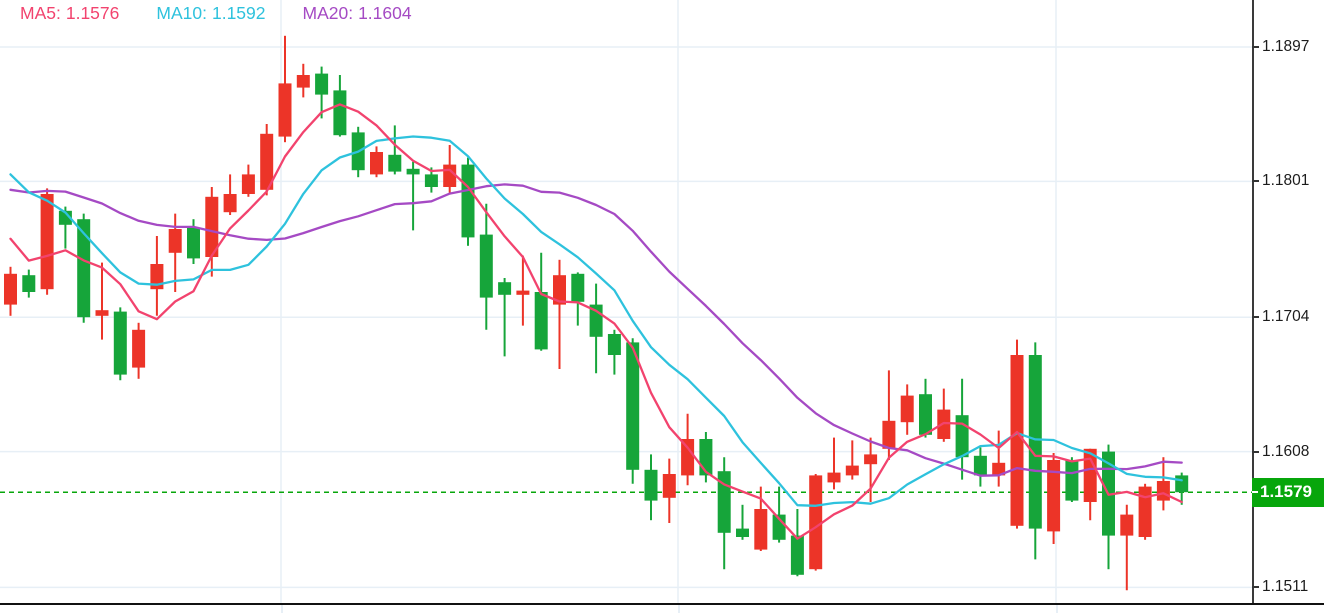 The image size is (1324, 613). I want to click on price-axis-label: 1.1608, so click(1280, 452).